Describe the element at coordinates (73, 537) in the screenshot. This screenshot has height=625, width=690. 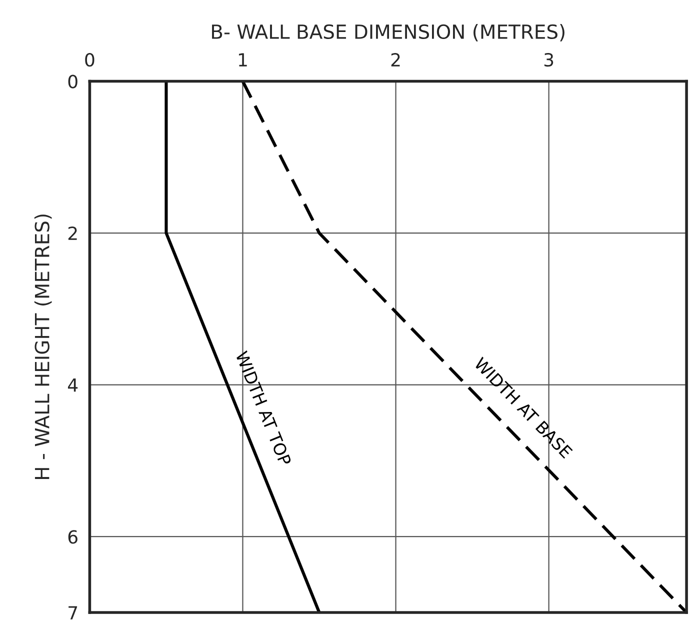
I see `y-tick-label: 6` at that location.